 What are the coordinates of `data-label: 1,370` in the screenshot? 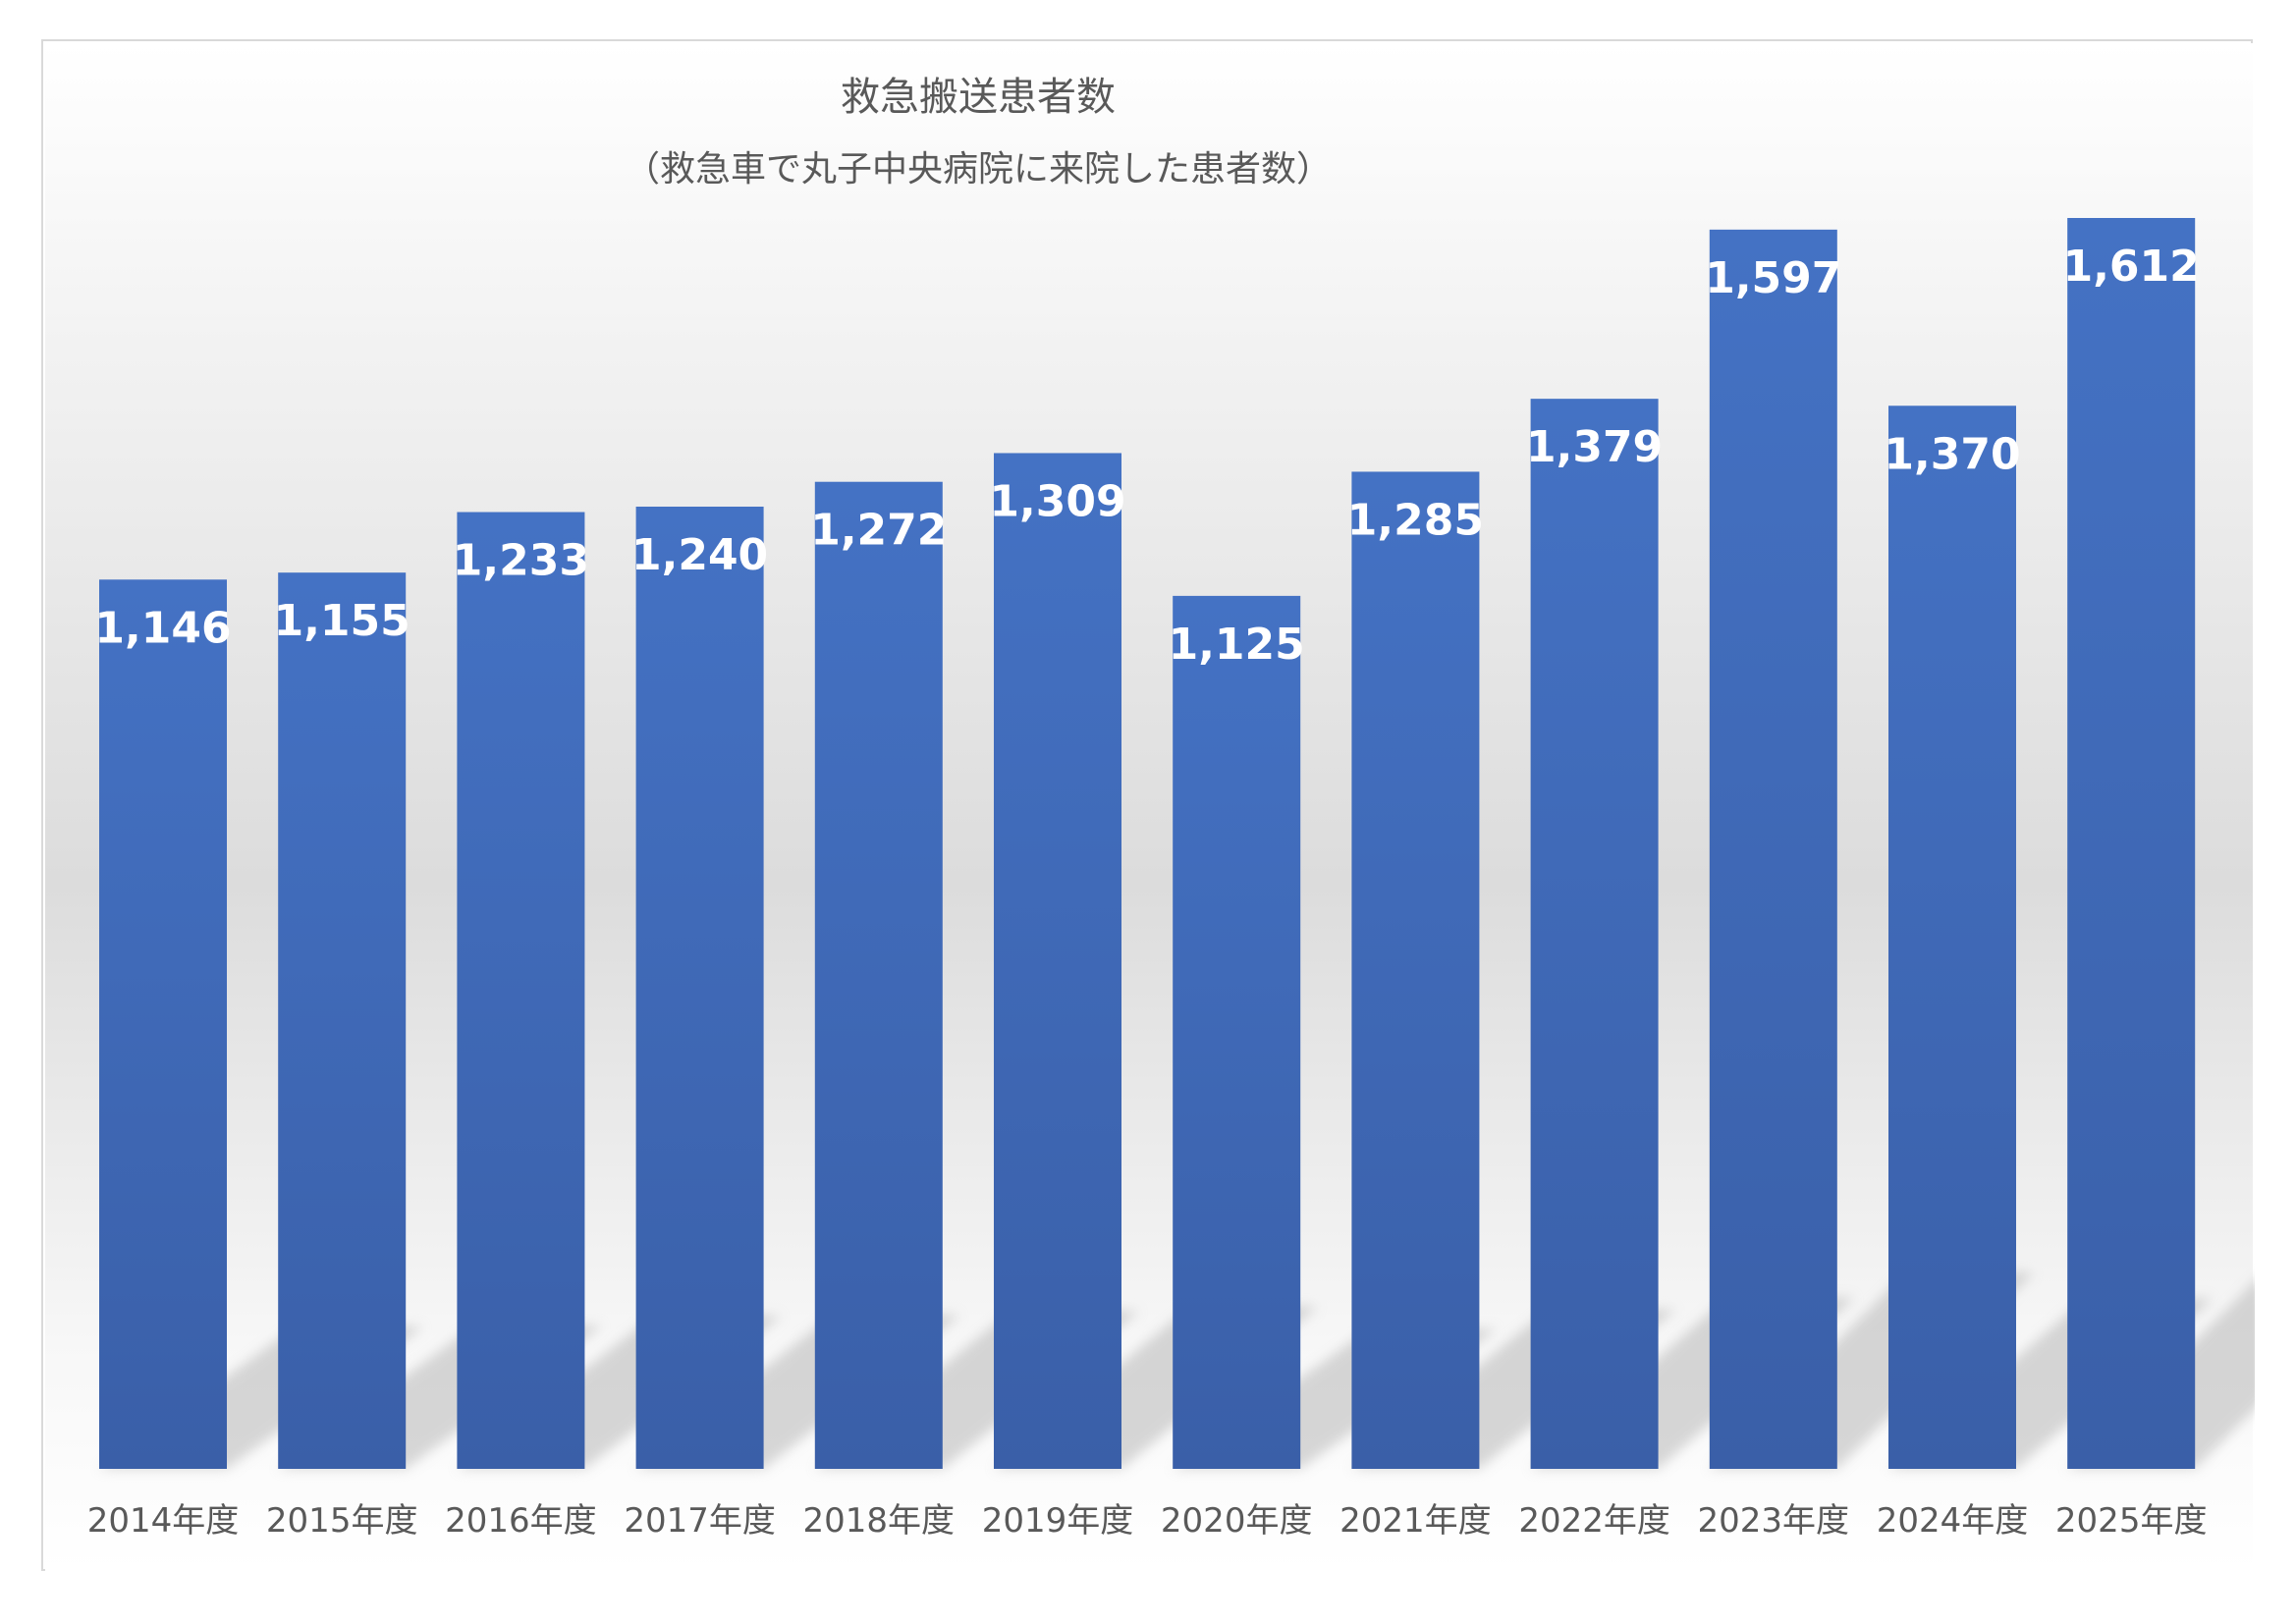 It's located at (1952, 454).